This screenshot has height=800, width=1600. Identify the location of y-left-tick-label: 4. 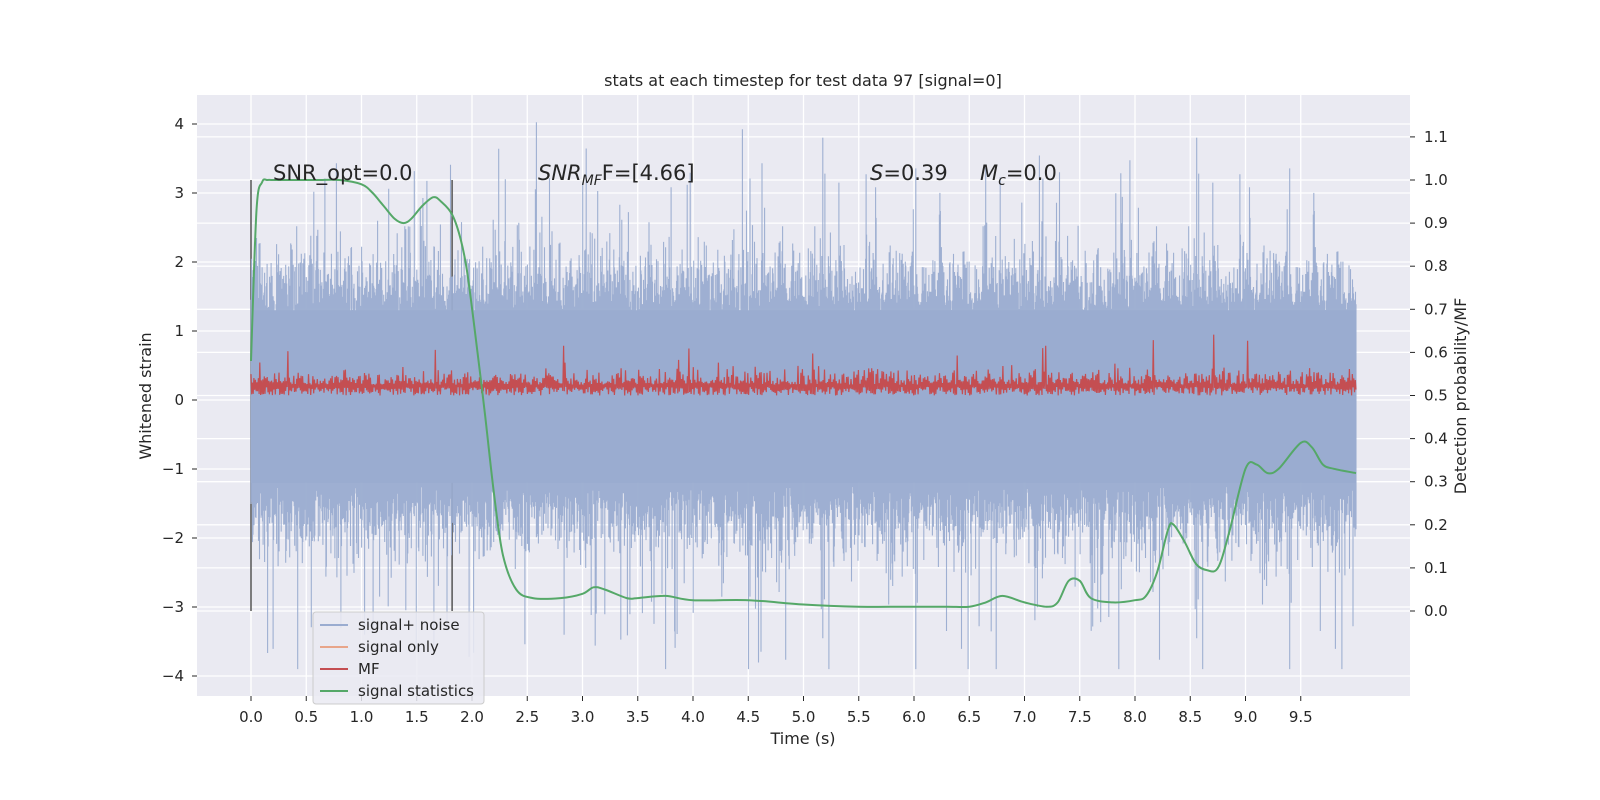
(179, 124).